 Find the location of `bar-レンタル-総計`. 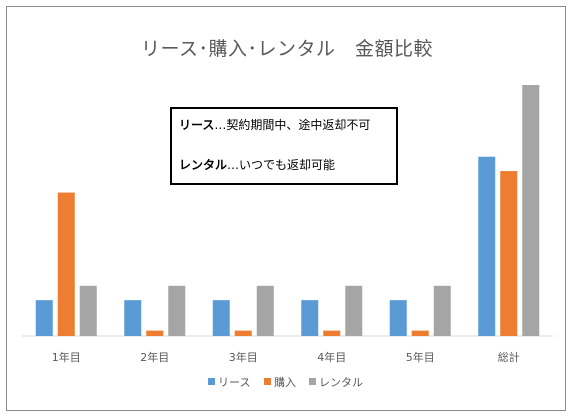

bar-レンタル-総計 is located at coordinates (531, 210).